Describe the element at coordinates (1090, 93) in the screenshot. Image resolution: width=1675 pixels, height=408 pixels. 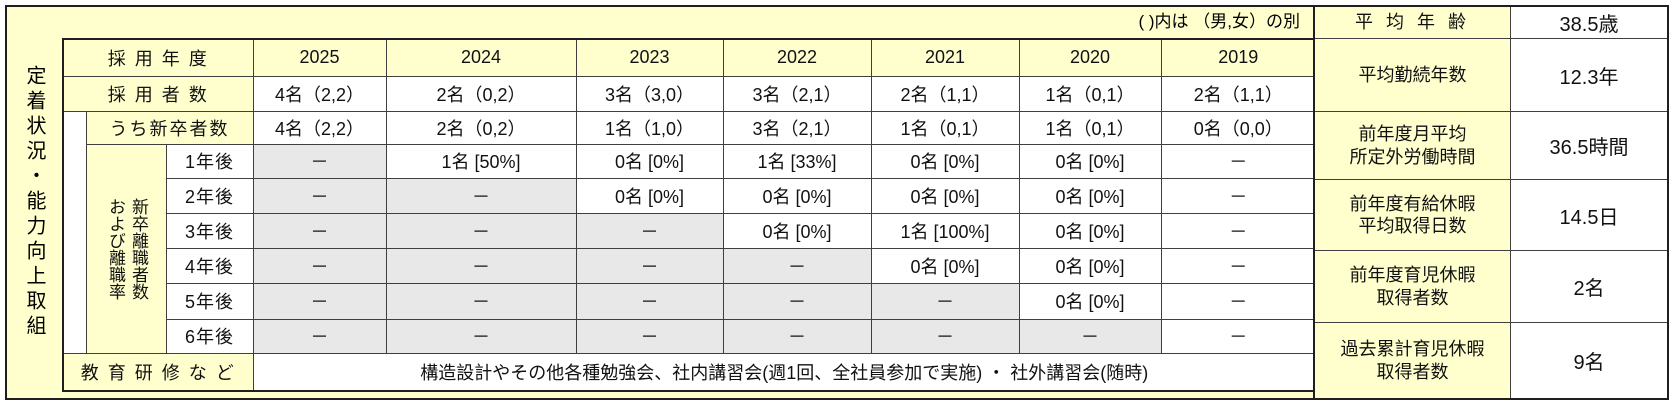
I see `cell-hired-2020: 1名（0,1）` at that location.